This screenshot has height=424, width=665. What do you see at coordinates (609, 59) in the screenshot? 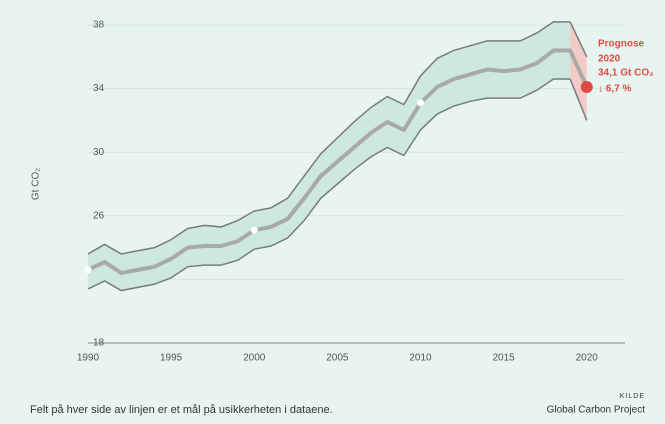
I see `forecast-annotation: 2020` at bounding box center [609, 59].